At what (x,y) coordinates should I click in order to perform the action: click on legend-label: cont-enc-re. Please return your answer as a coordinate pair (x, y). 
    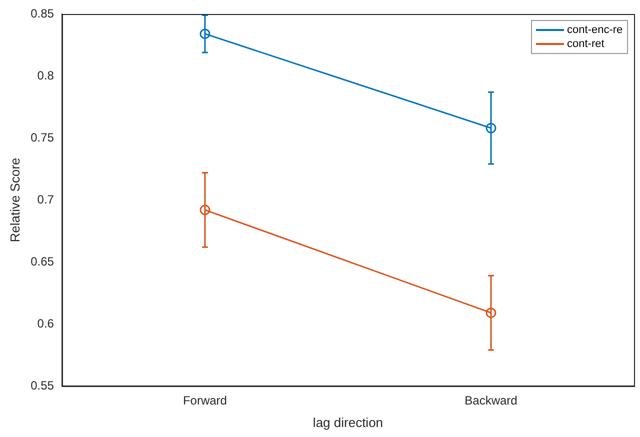
    Looking at the image, I should click on (595, 30).